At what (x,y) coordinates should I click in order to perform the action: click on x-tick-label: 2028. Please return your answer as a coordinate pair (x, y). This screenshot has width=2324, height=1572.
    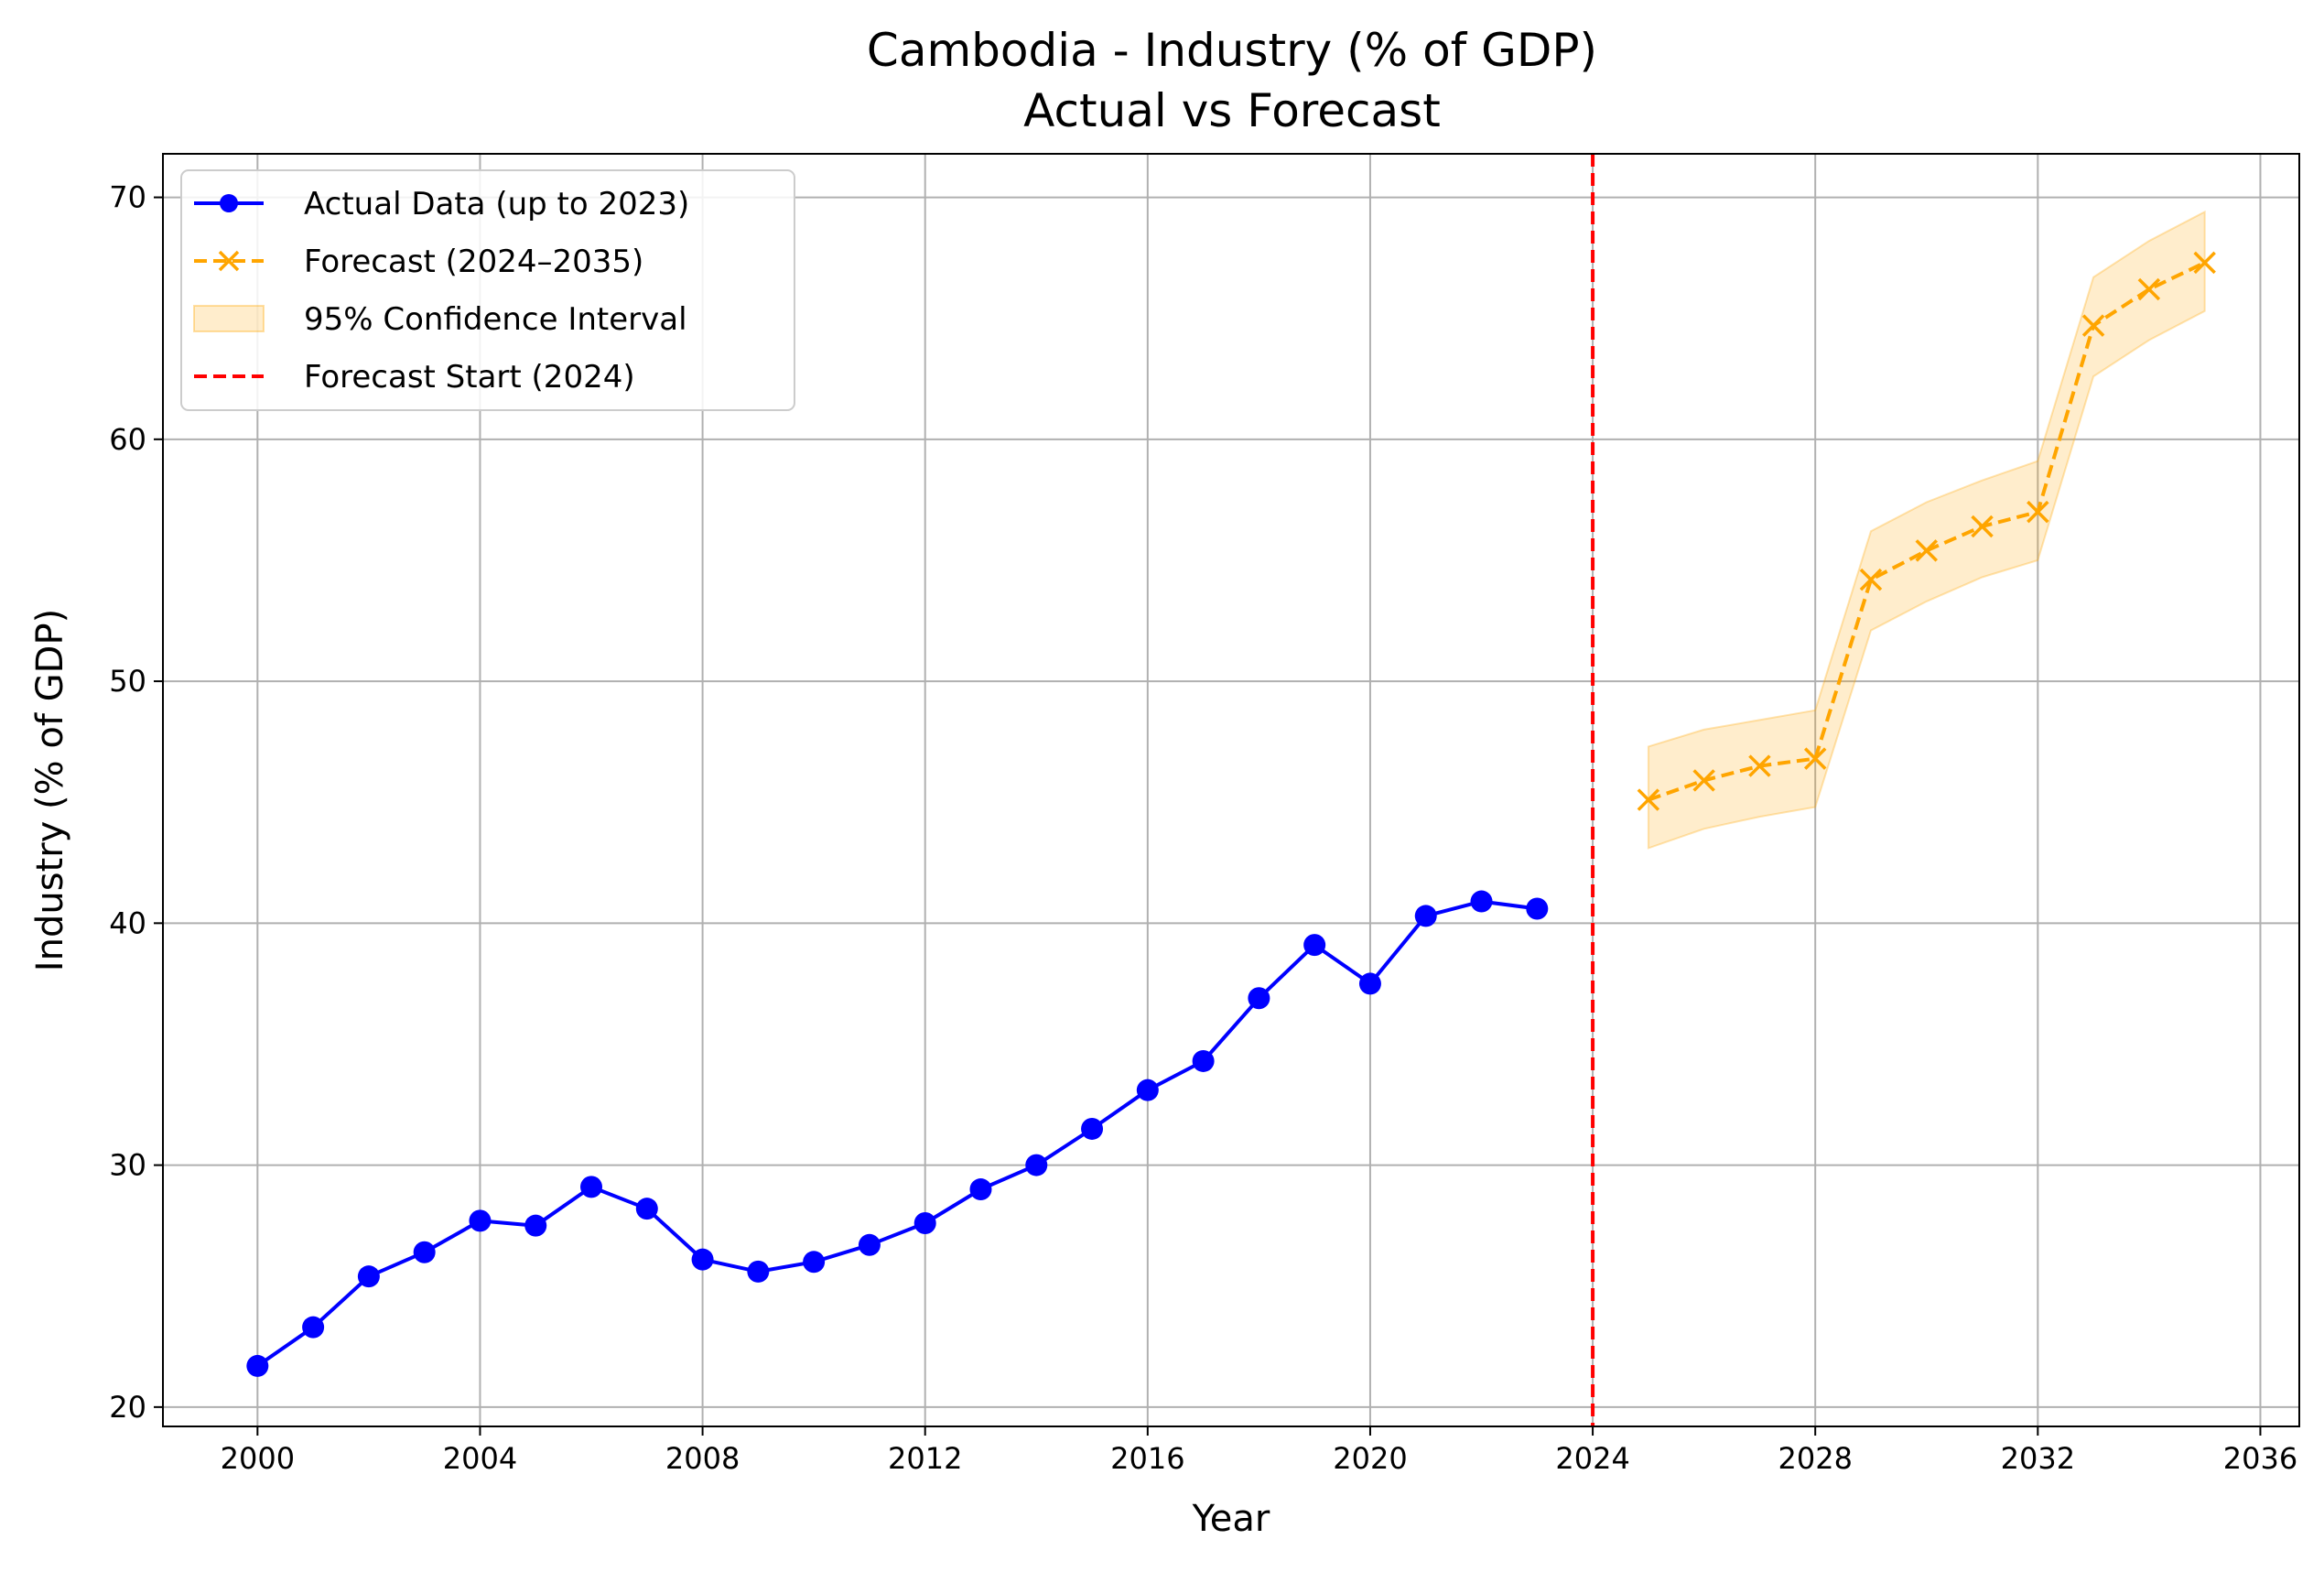
    Looking at the image, I should click on (1815, 1458).